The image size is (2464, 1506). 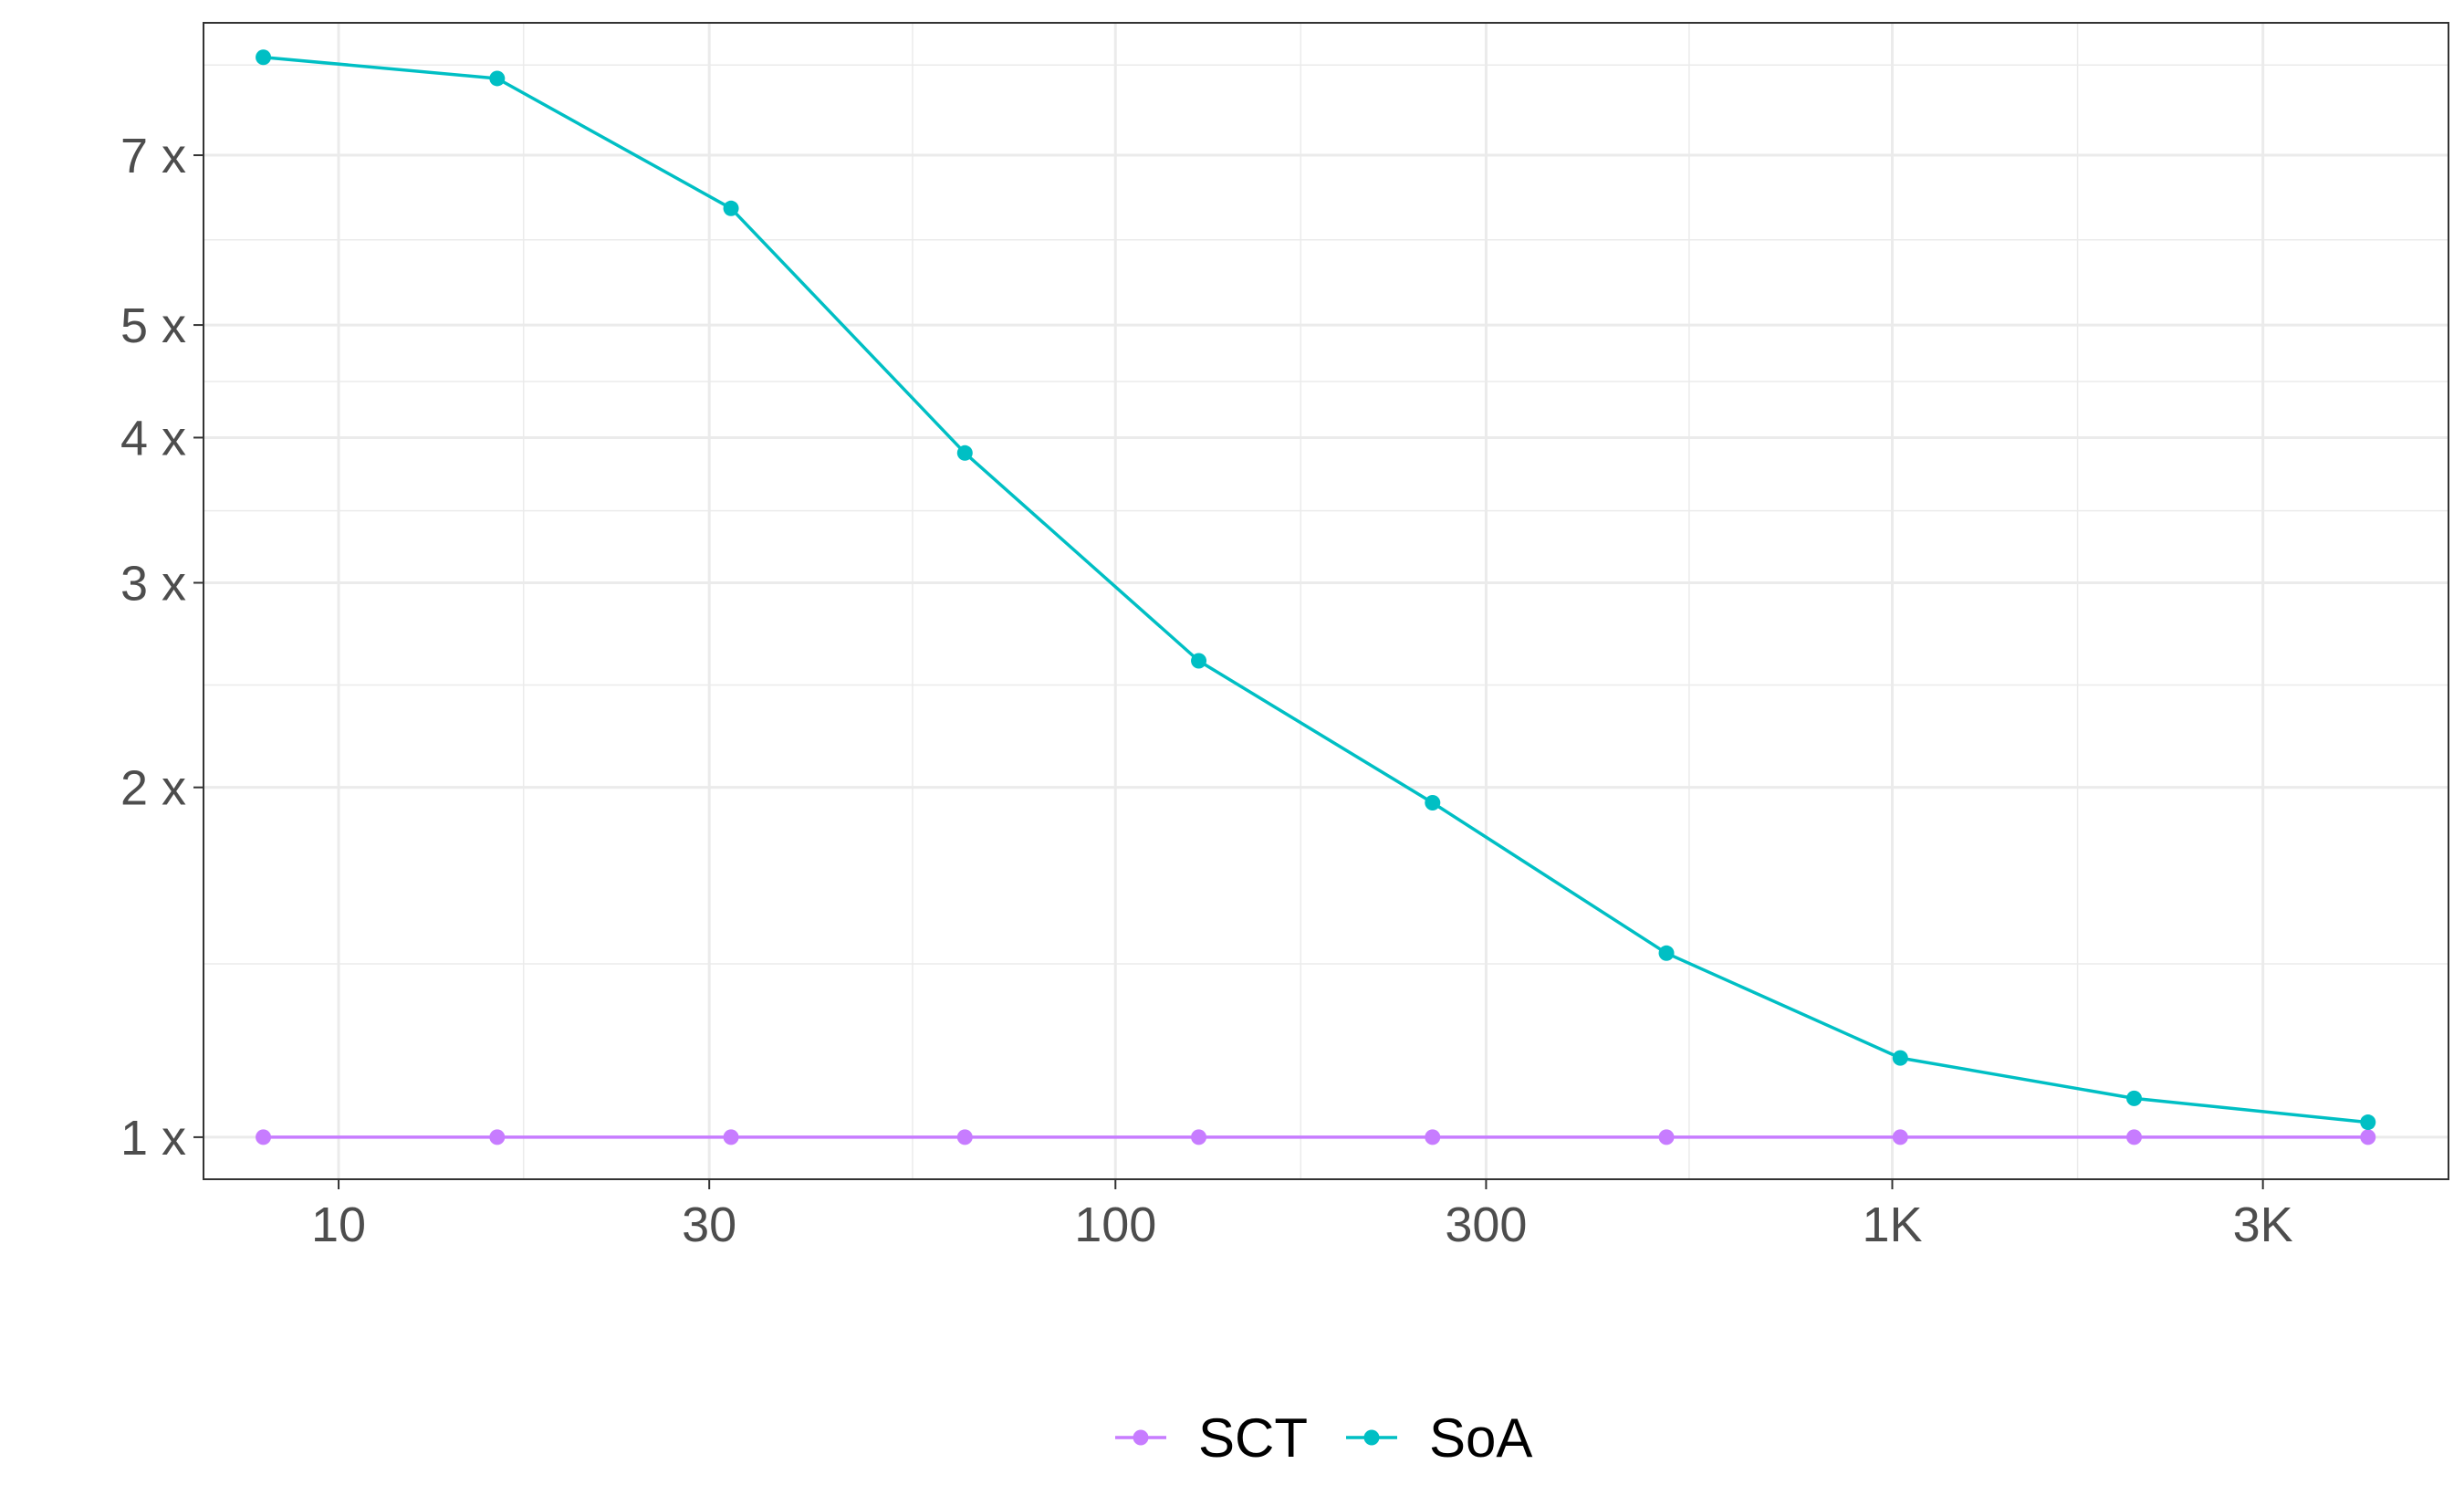 What do you see at coordinates (1371, 1437) in the screenshot?
I see `legend-key-point-soa` at bounding box center [1371, 1437].